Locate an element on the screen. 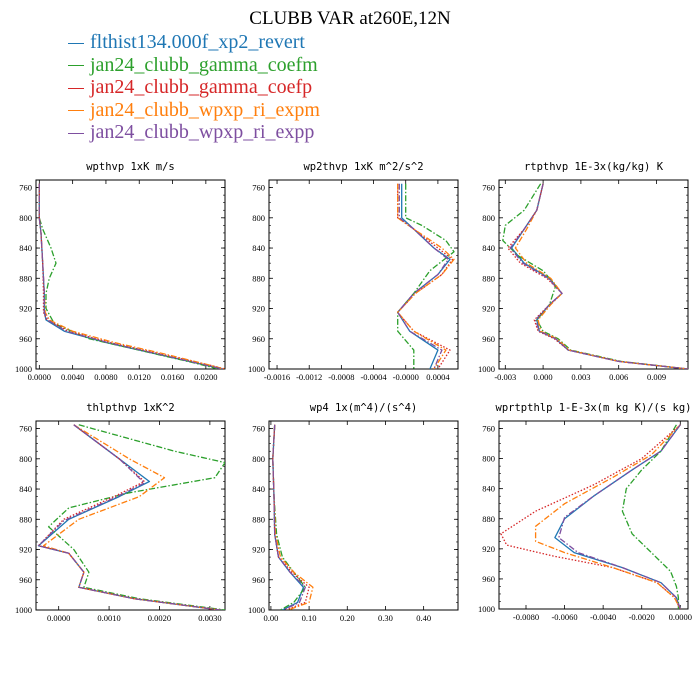 This screenshot has width=700, height=700. legend-item-2: jan24_clubb_gamma_coefp is located at coordinates (194, 87).